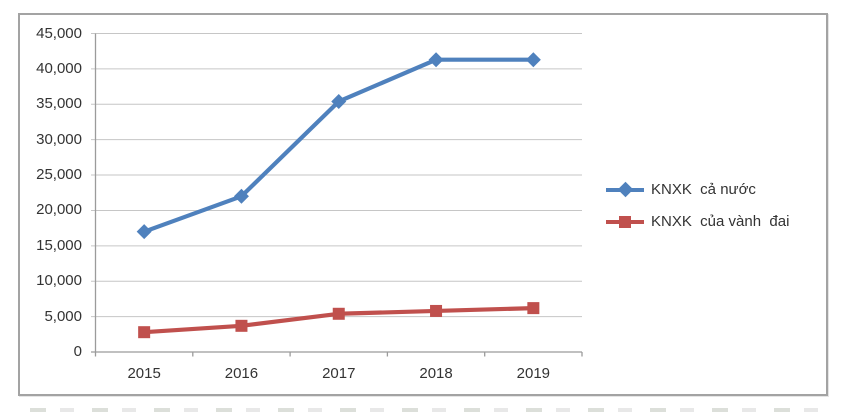 This screenshot has width=856, height=412. What do you see at coordinates (720, 221) in the screenshot?
I see `legend-label: KNXK của vành đai` at bounding box center [720, 221].